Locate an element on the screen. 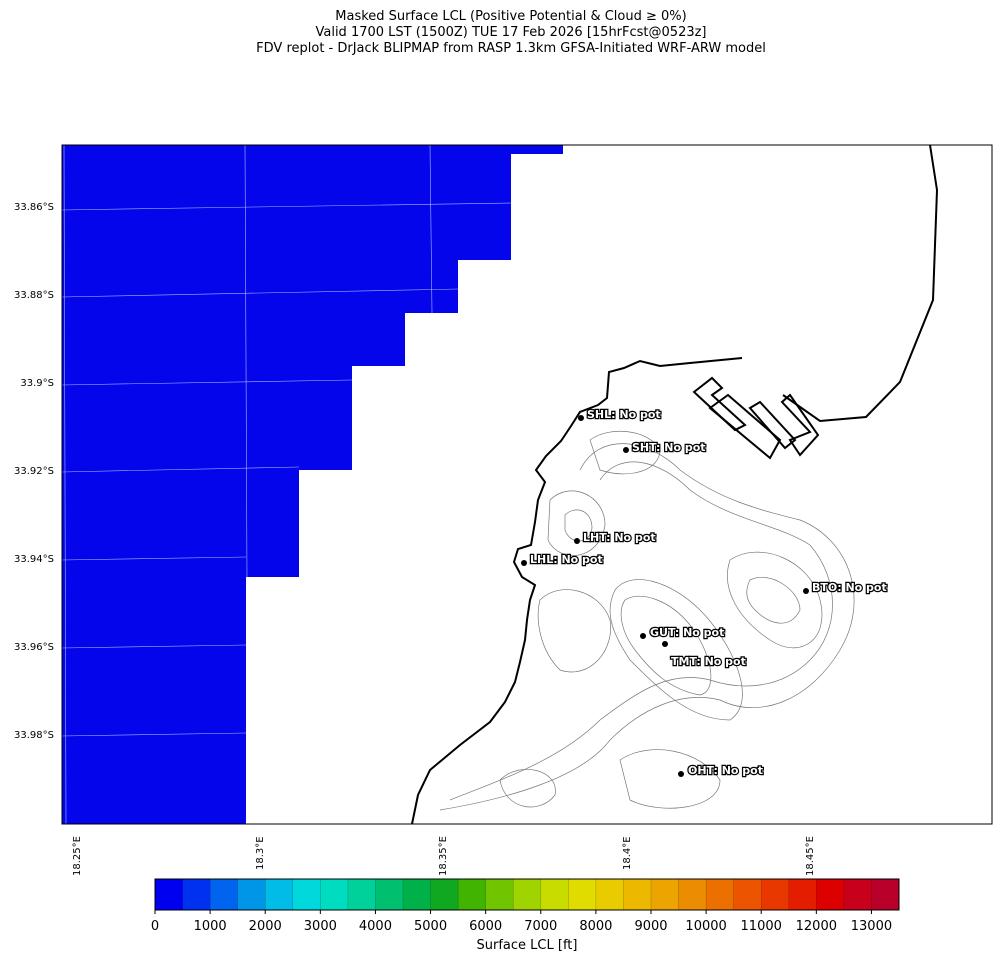  colorbar-label: Surface LCL [ft] is located at coordinates (527, 945).